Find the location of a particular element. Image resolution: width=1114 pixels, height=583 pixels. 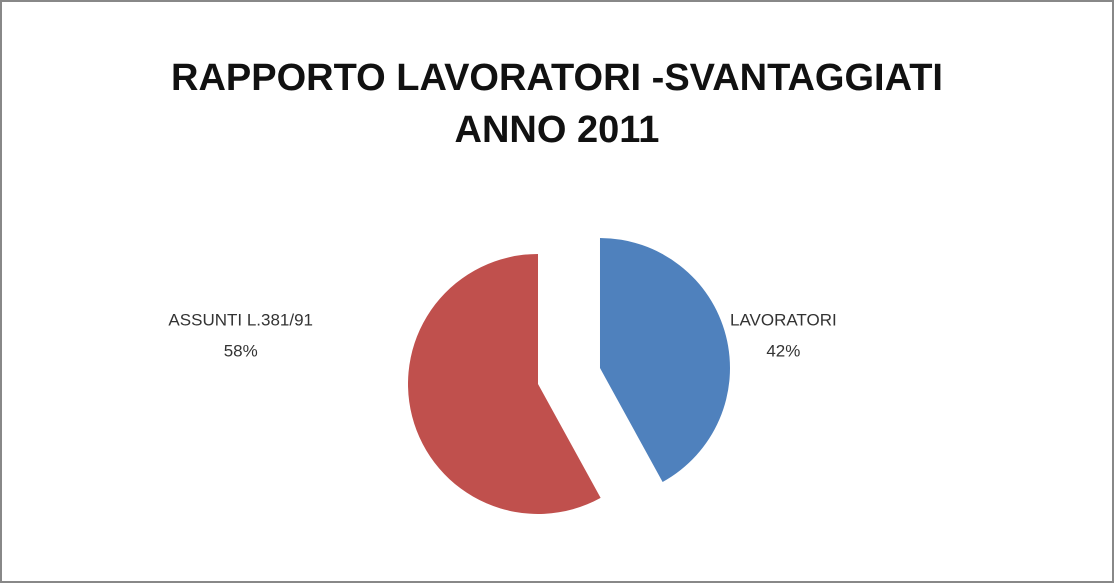

slice-label: LAVORATORI is located at coordinates (783, 319).